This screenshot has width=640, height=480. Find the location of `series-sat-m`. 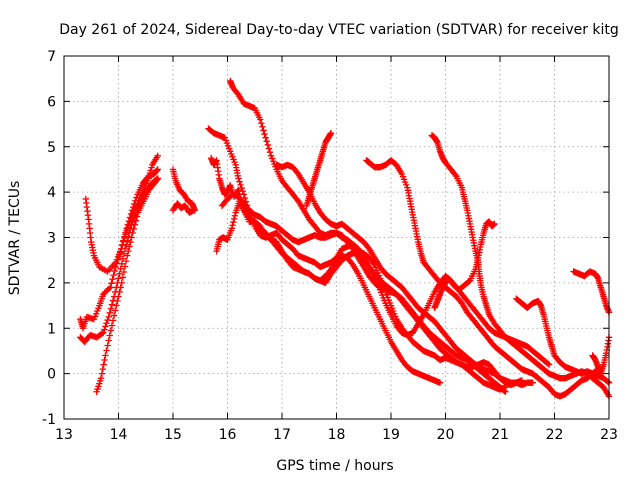

series-sat-m is located at coordinates (319, 169).